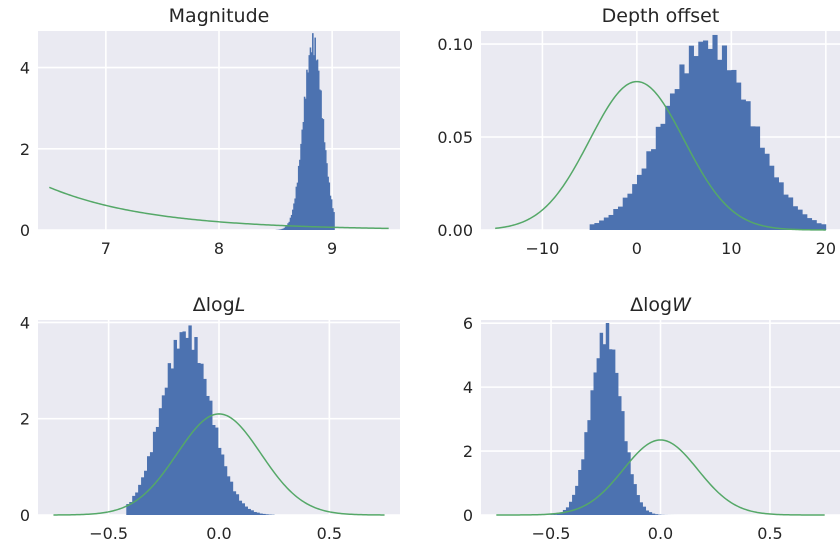  Describe the element at coordinates (218, 533) in the screenshot. I see `x-tick-label: 0.0` at that location.